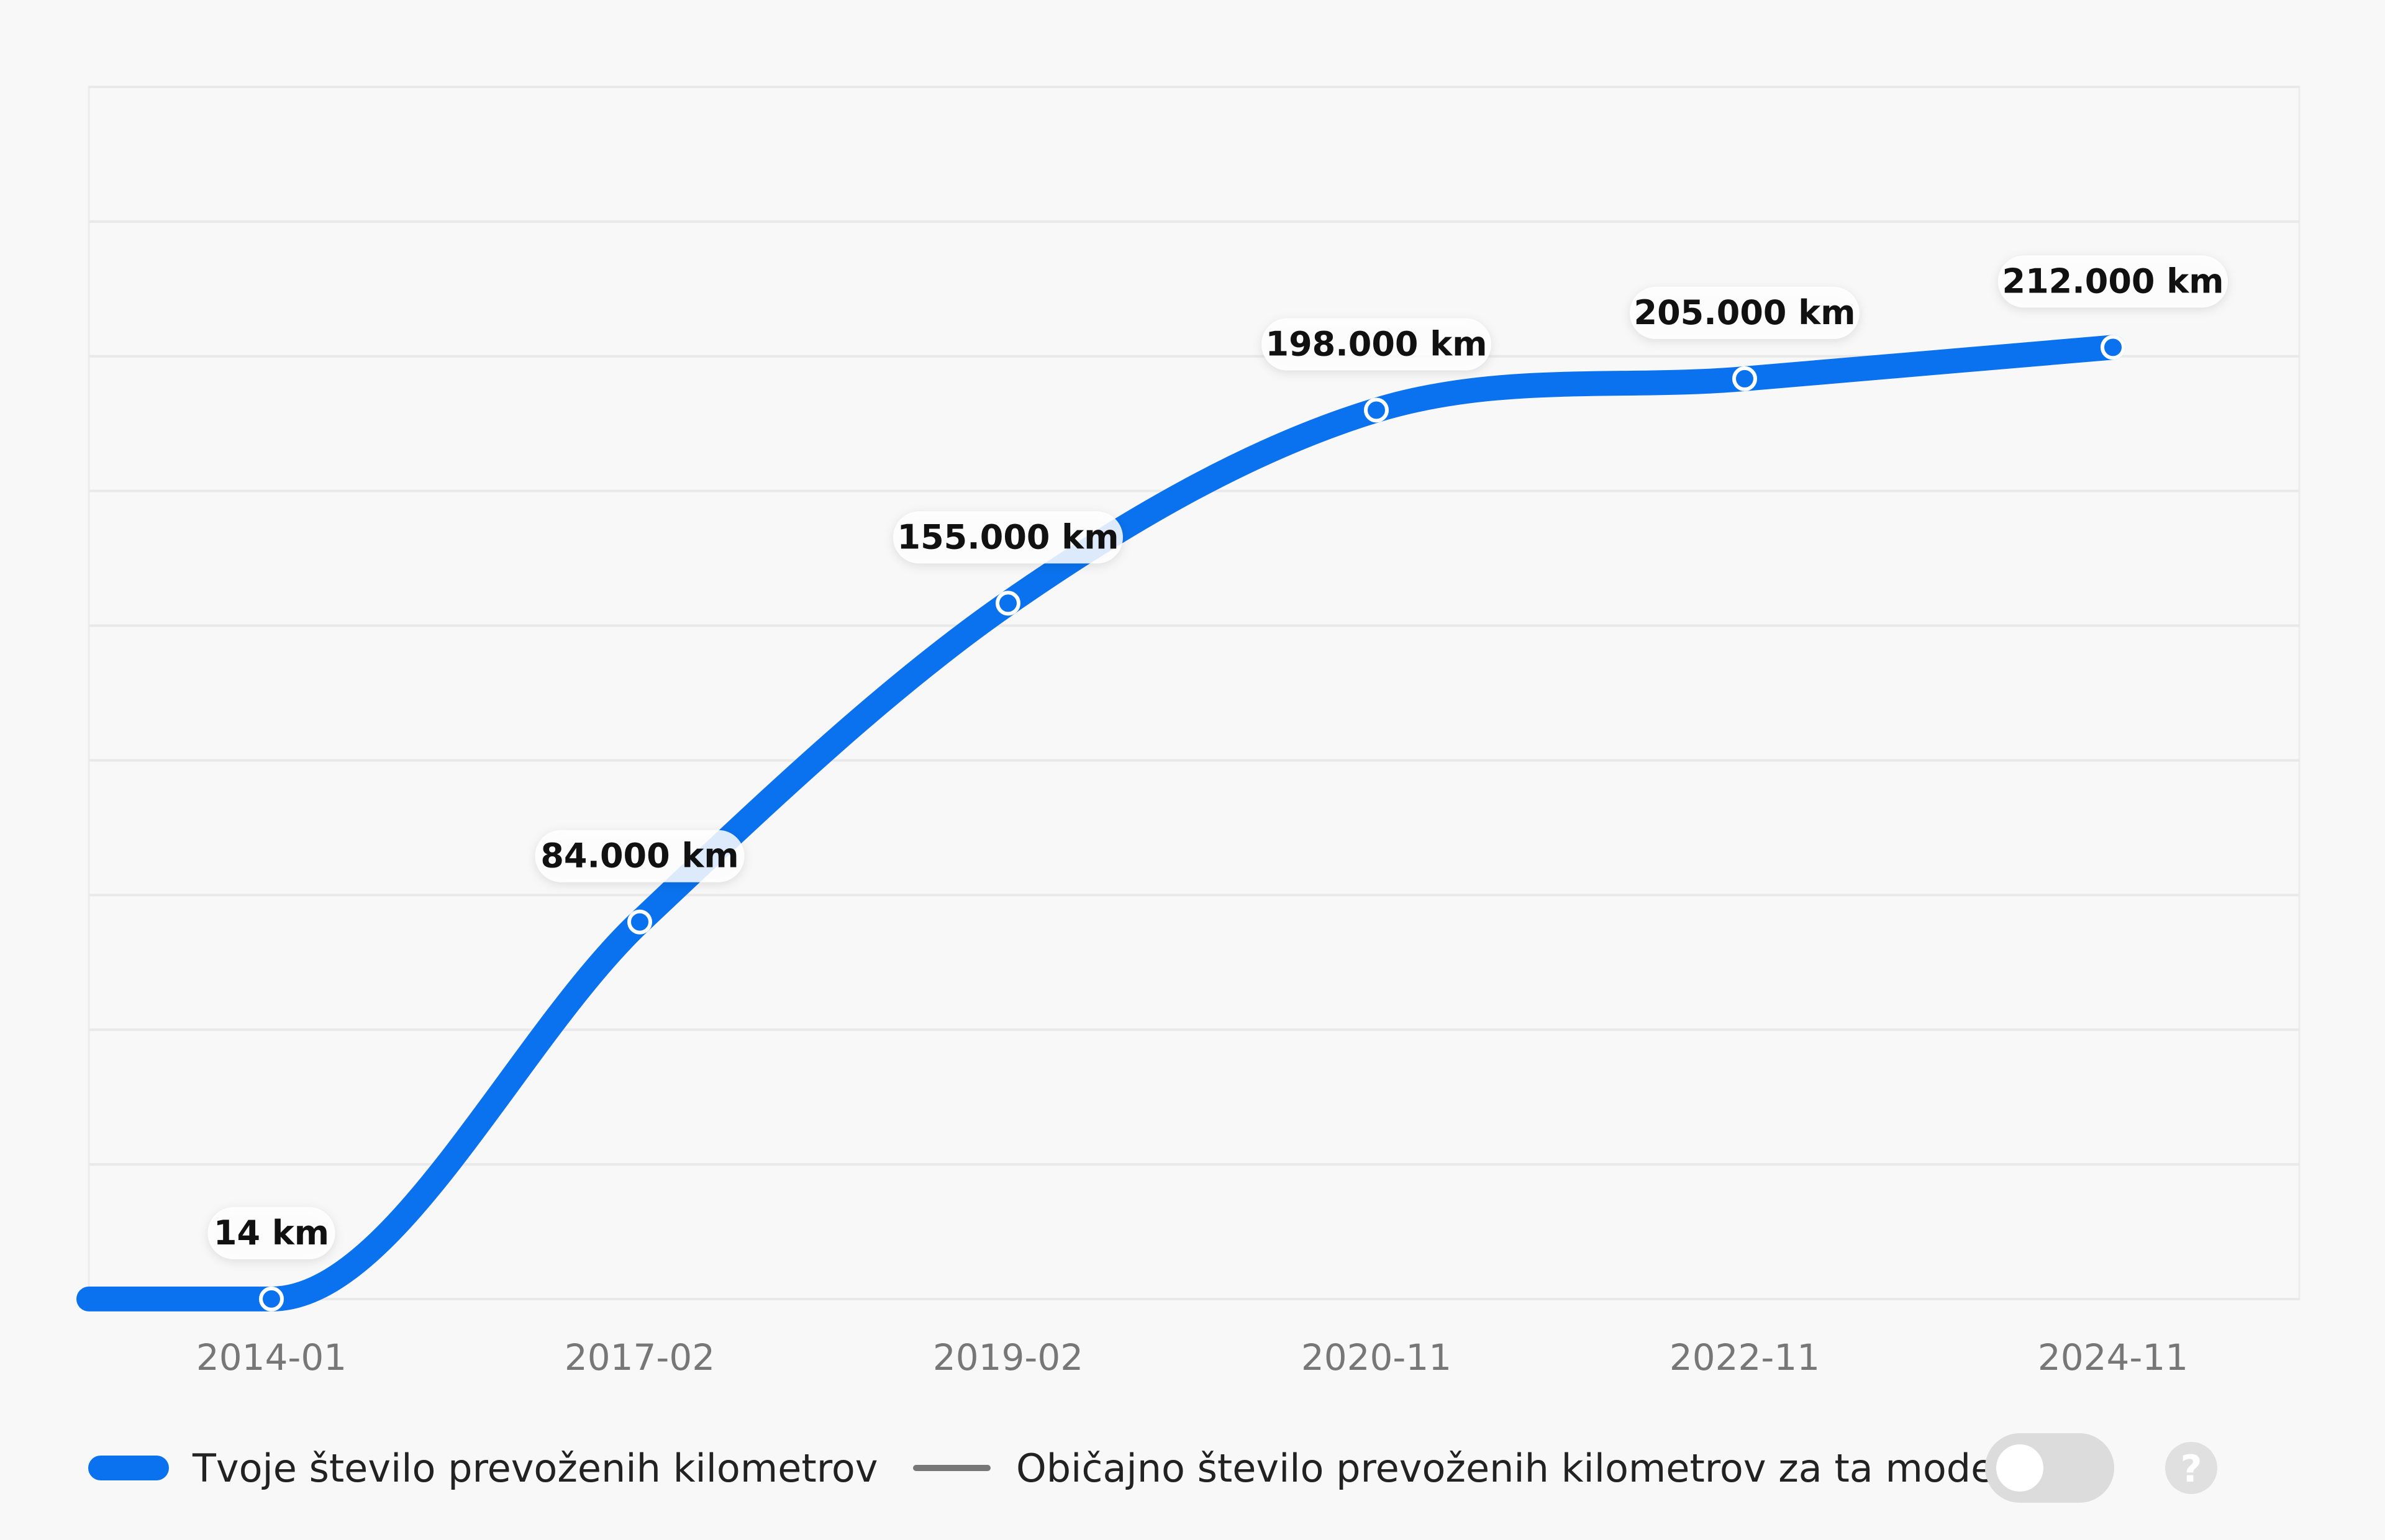 This screenshot has width=2385, height=1540. I want to click on x-tick-label: 2022-11, so click(1745, 1357).